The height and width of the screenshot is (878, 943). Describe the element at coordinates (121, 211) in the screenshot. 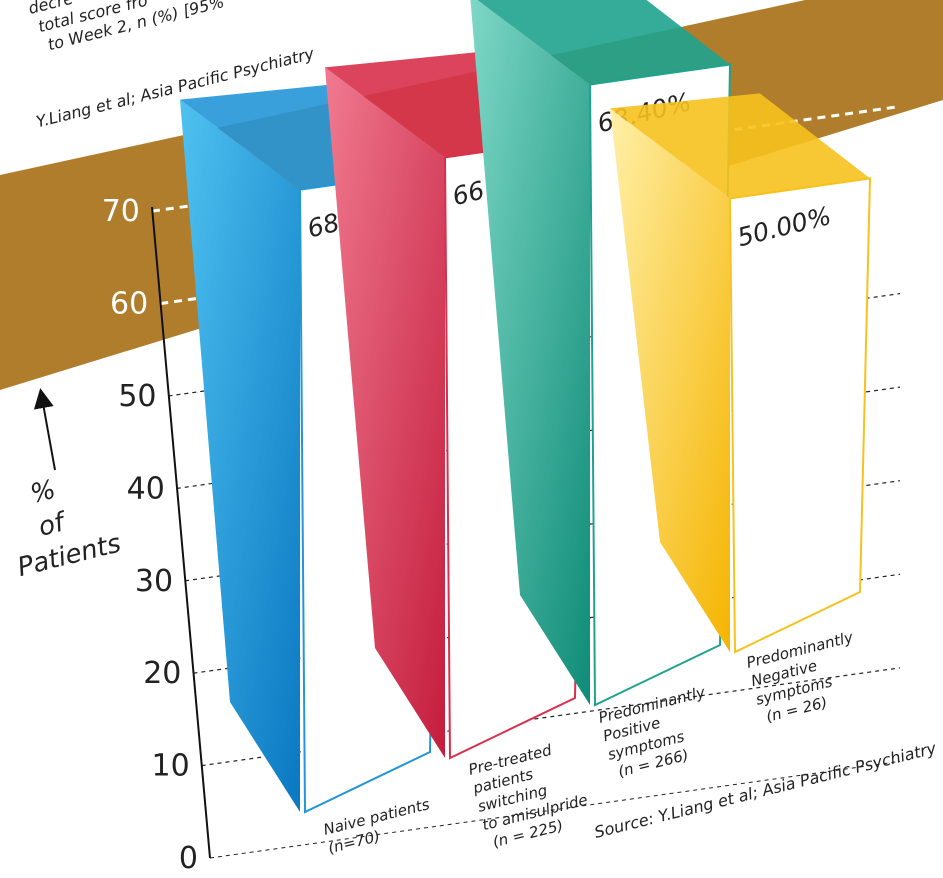

I see `y-tick-70: 70` at that location.